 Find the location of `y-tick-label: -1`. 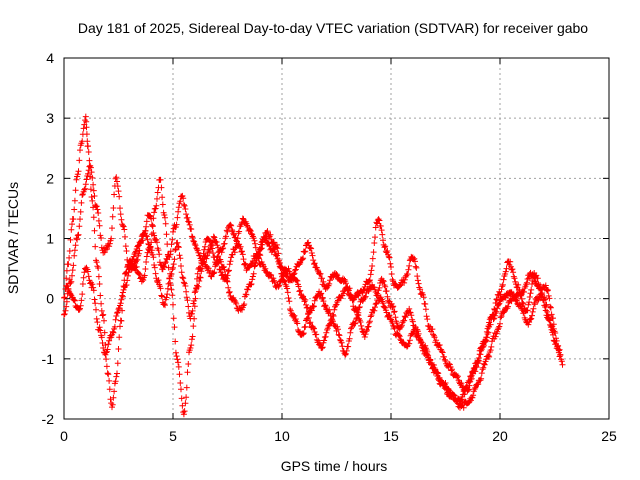

y-tick-label: -1 is located at coordinates (48, 359).